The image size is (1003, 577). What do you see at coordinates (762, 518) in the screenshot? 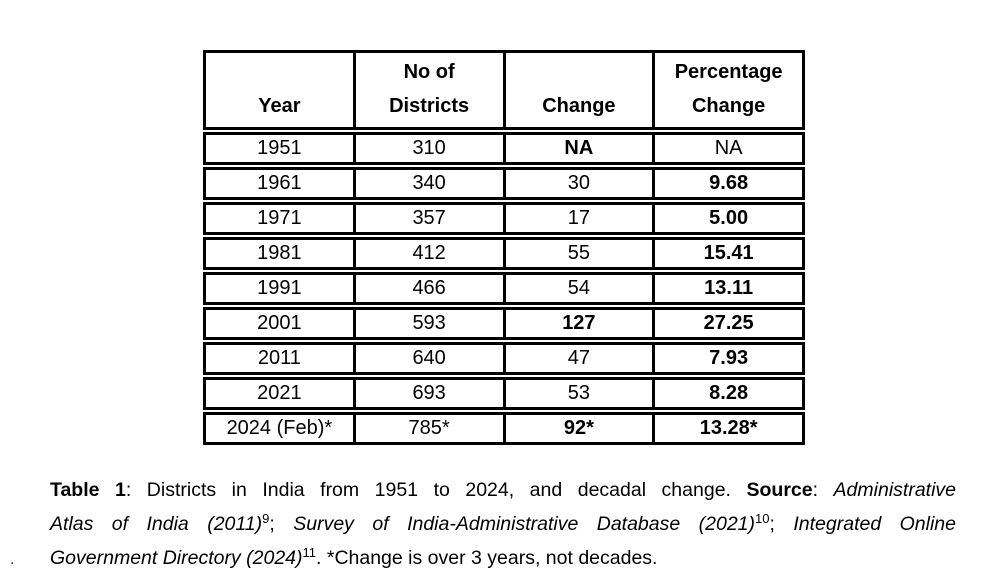
I see `caption-segment: 10` at bounding box center [762, 518].